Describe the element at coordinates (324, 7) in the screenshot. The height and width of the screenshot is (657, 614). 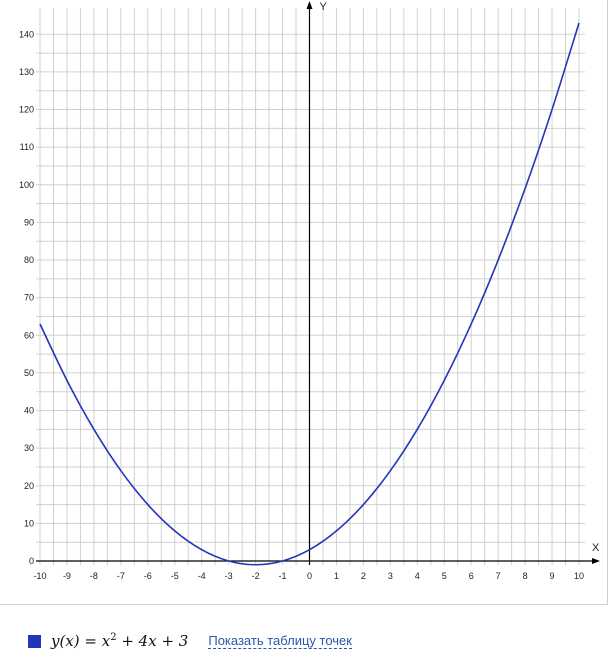
I see `y-axis-label: Y` at that location.